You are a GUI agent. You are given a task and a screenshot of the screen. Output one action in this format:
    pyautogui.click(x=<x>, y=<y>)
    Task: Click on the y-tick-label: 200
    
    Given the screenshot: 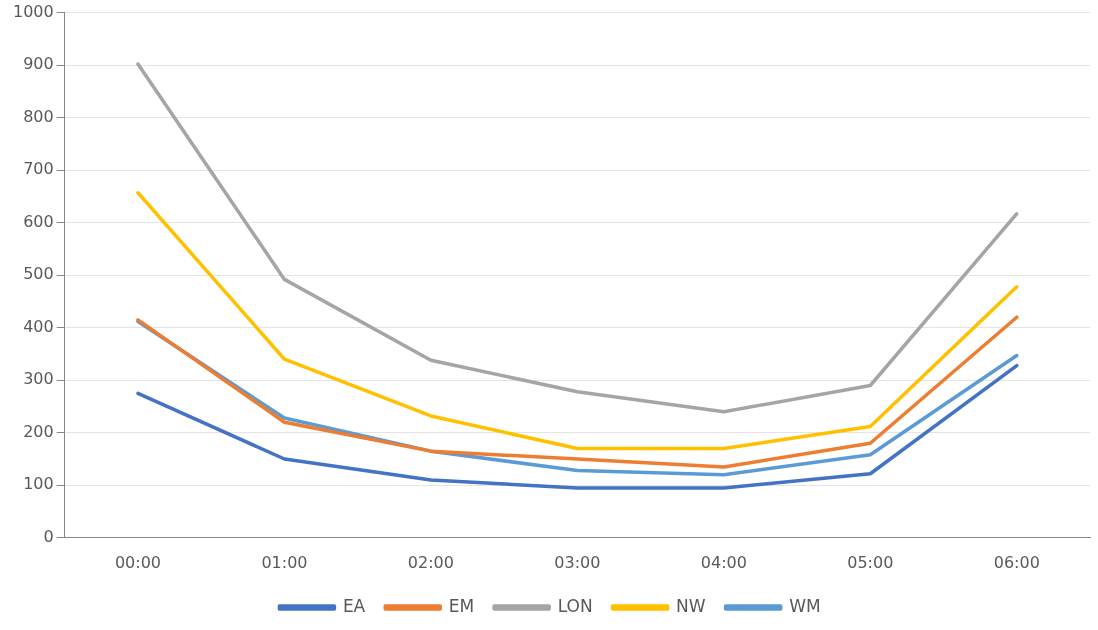 What is the action you would take?
    pyautogui.click(x=38, y=431)
    